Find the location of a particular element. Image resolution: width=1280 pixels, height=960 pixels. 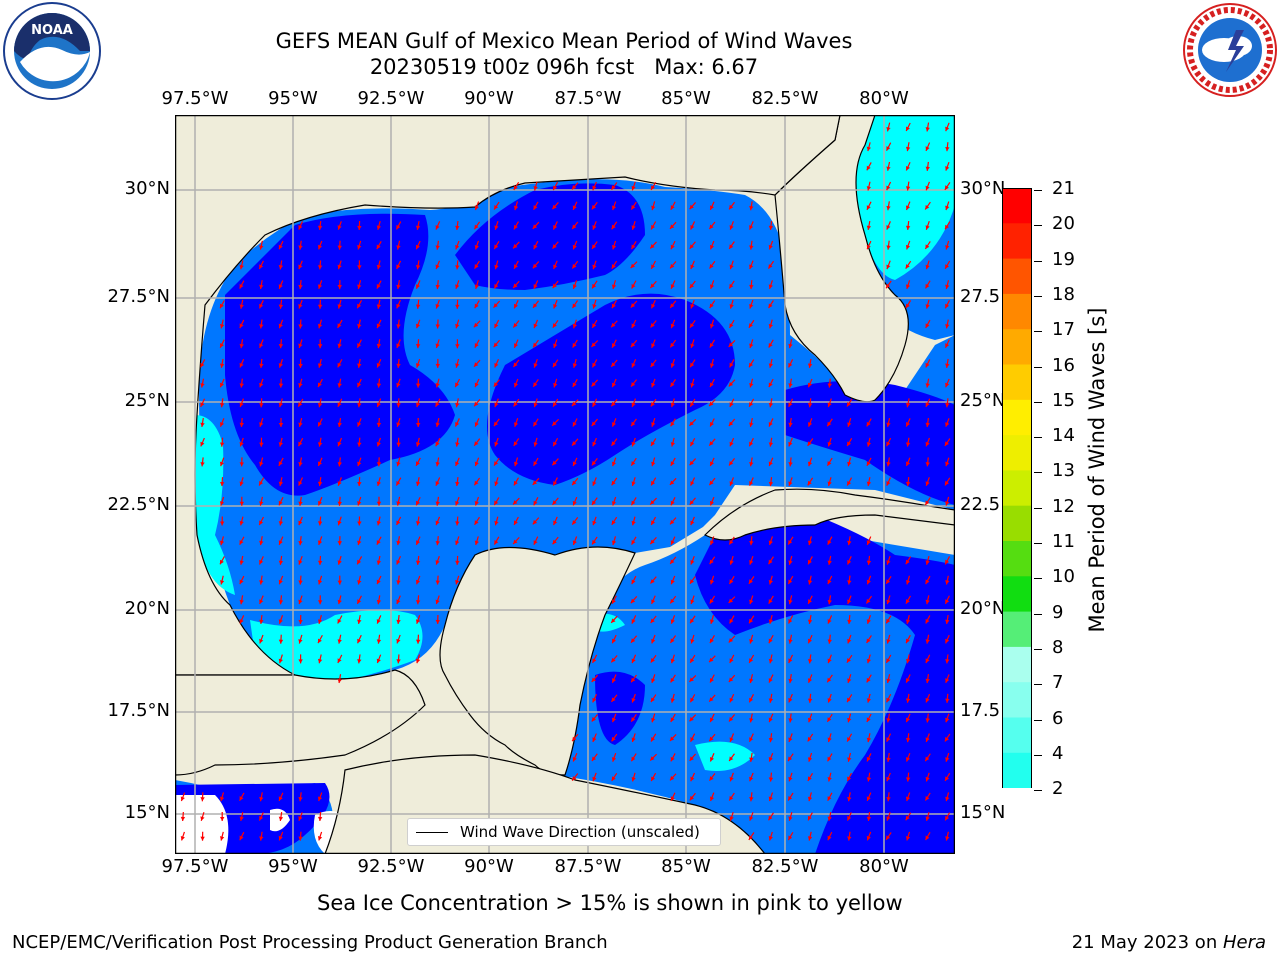

map-legend: Wind Wave Direction (unscaled) is located at coordinates (564, 832).